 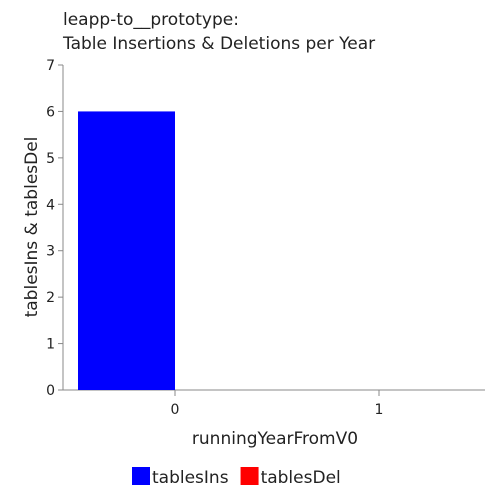 What do you see at coordinates (50, 391) in the screenshot?
I see `y-tick-label: 0` at bounding box center [50, 391].